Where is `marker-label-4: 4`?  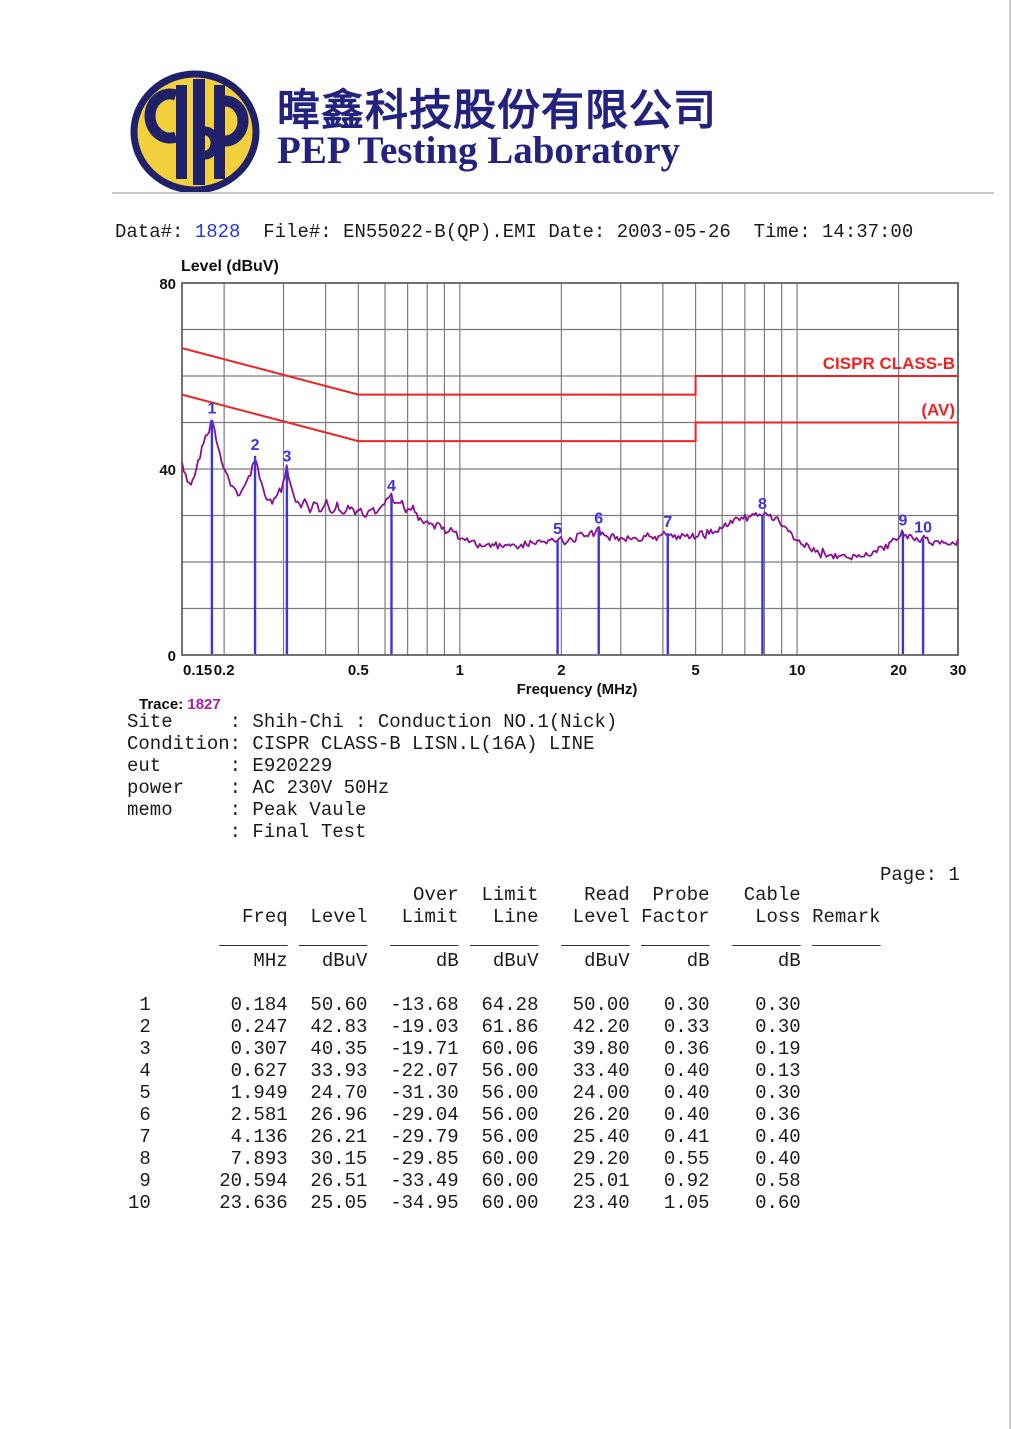 marker-label-4: 4 is located at coordinates (391, 486).